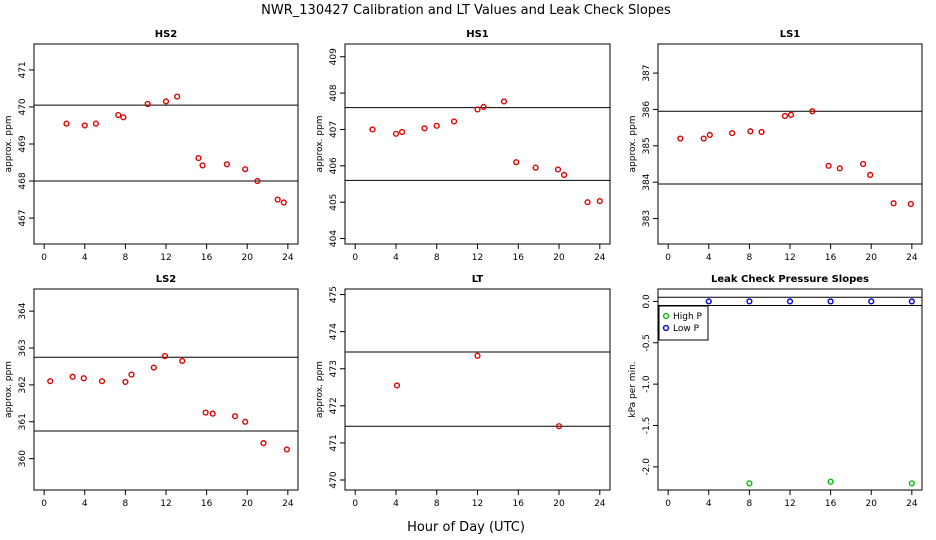  I want to click on y-axis-label: kPa per min., so click(633, 389).